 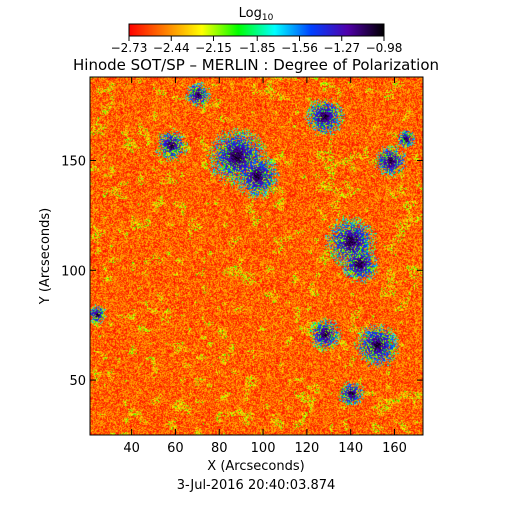 What do you see at coordinates (255, 466) in the screenshot?
I see `x-axis-label: X (Arcseconds)` at bounding box center [255, 466].